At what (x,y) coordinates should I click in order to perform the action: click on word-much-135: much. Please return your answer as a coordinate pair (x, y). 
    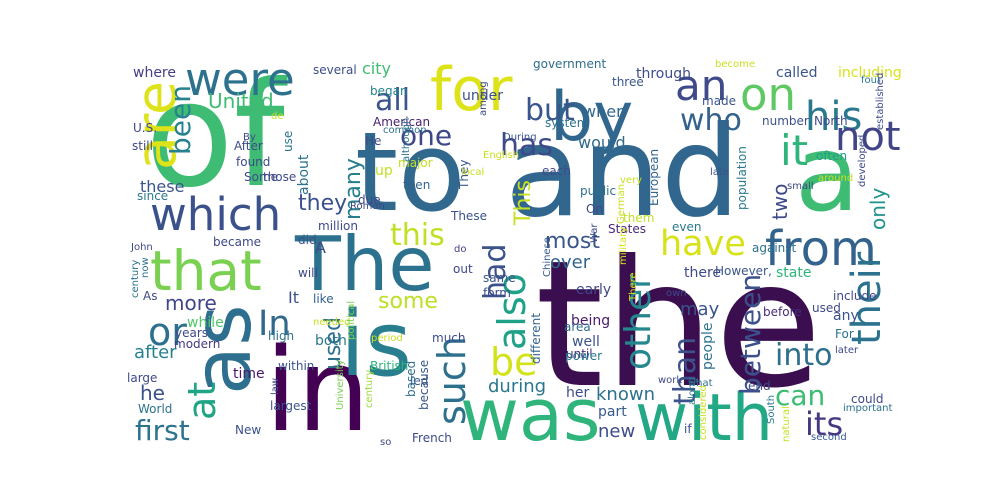
    Looking at the image, I should click on (449, 338).